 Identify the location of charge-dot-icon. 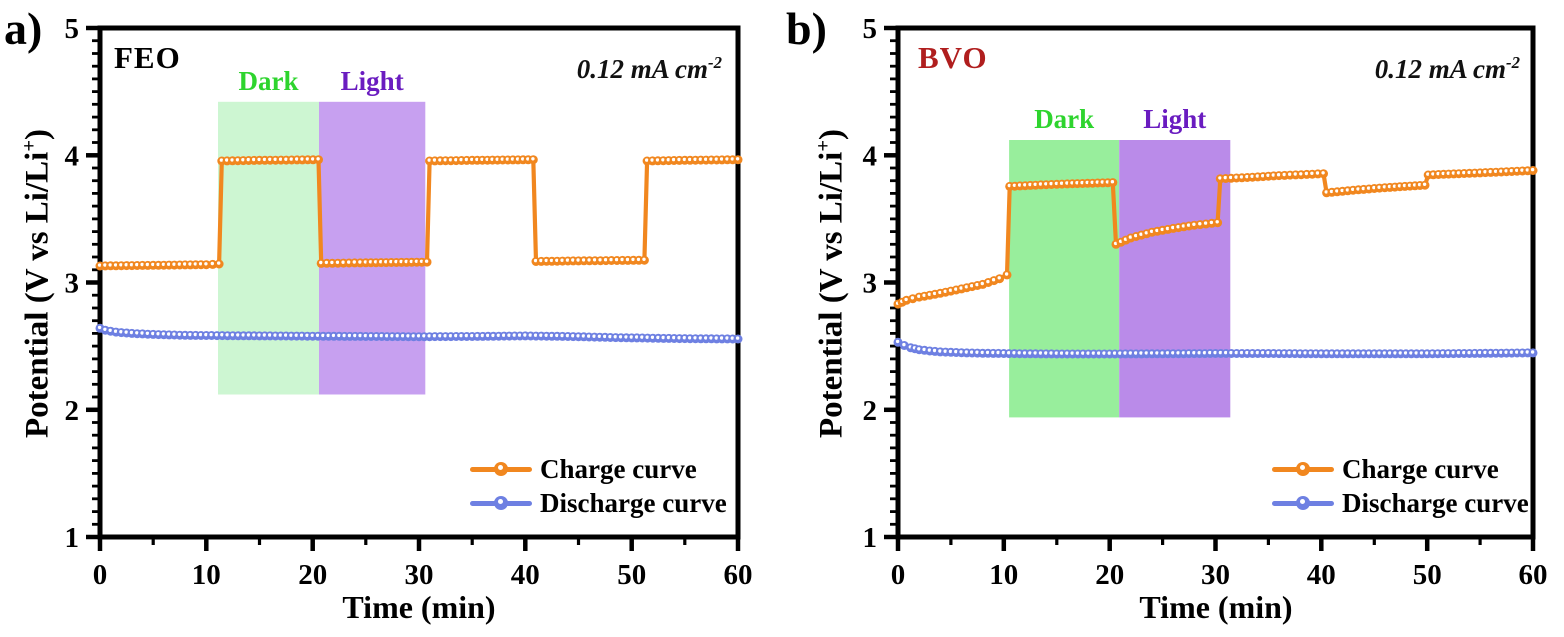
(501, 469).